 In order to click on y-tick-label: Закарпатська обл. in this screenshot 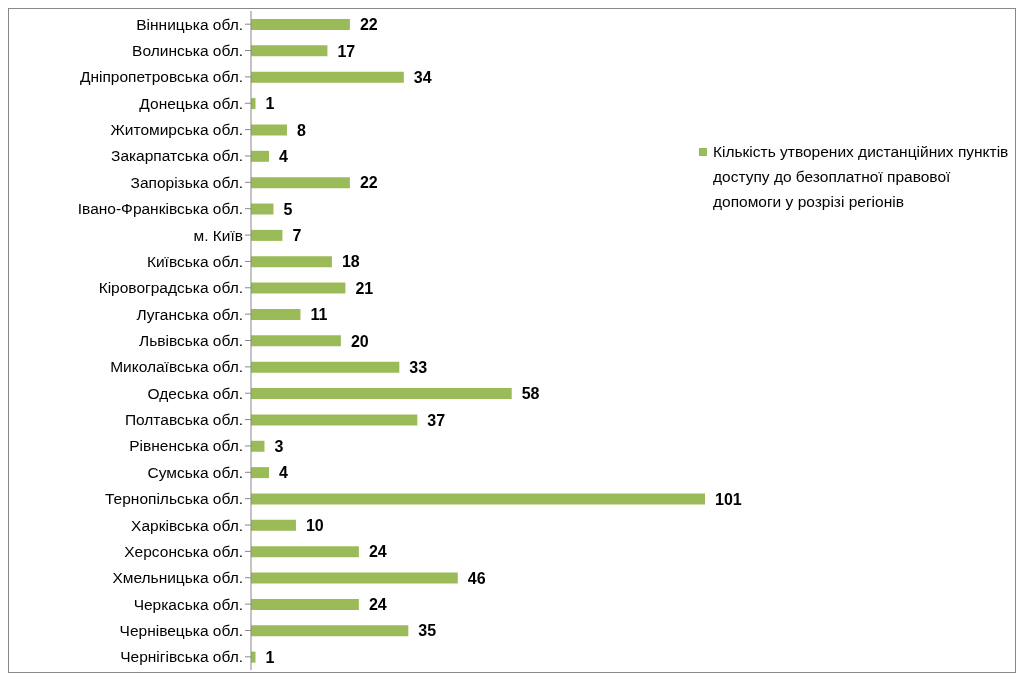, I will do `click(177, 156)`.